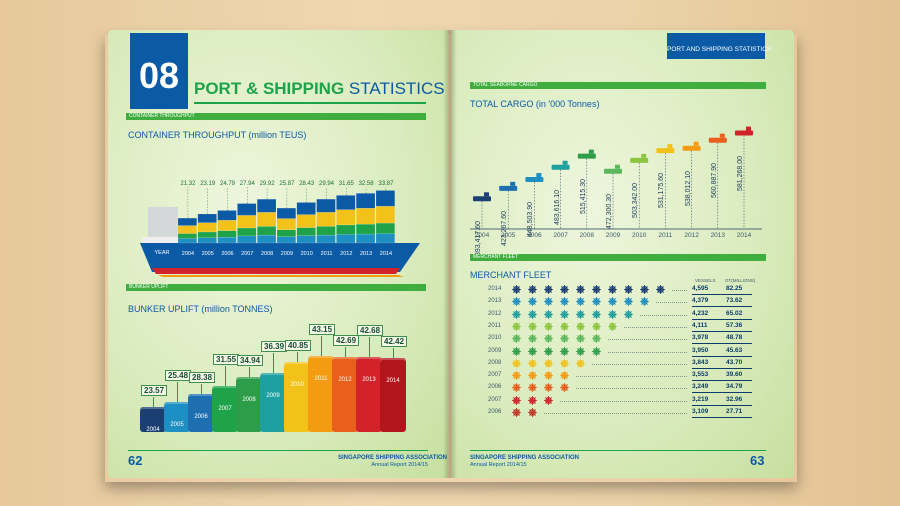 The image size is (900, 506). I want to click on bunker-drum-2012, so click(345, 394).